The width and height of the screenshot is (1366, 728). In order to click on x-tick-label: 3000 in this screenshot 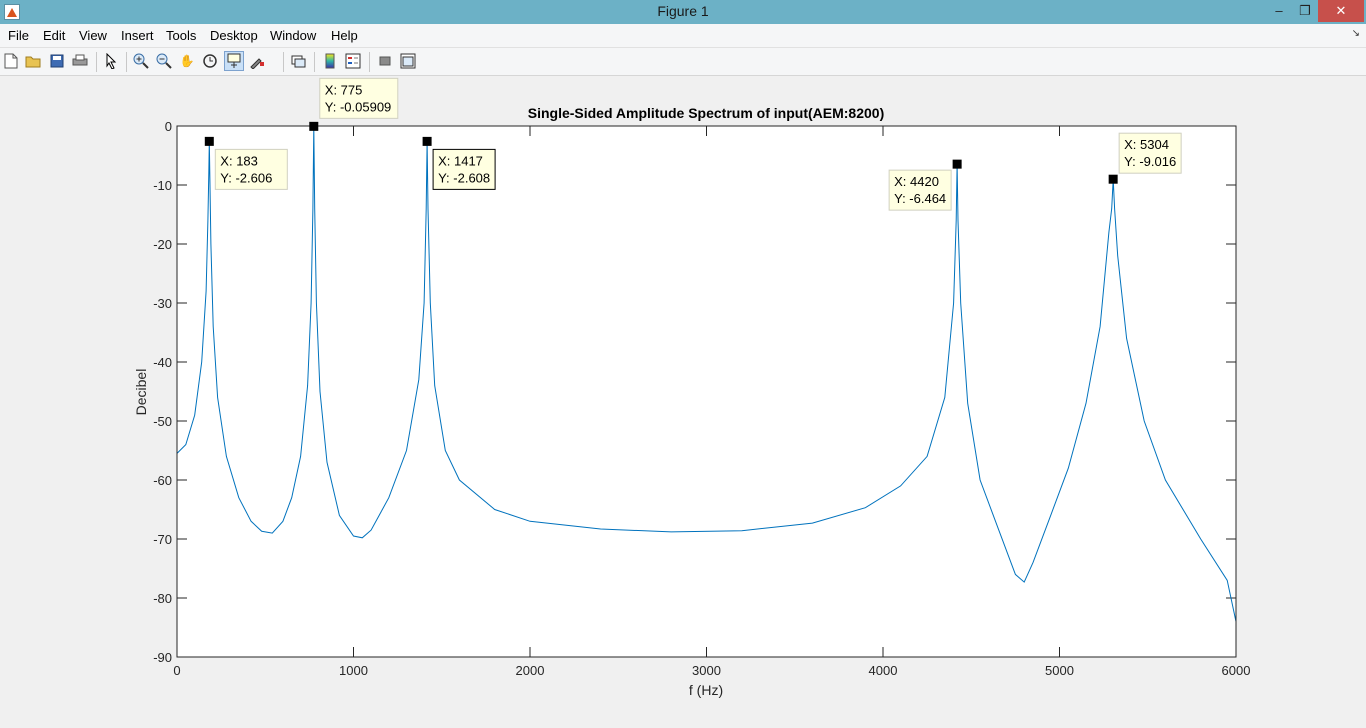, I will do `click(706, 670)`.